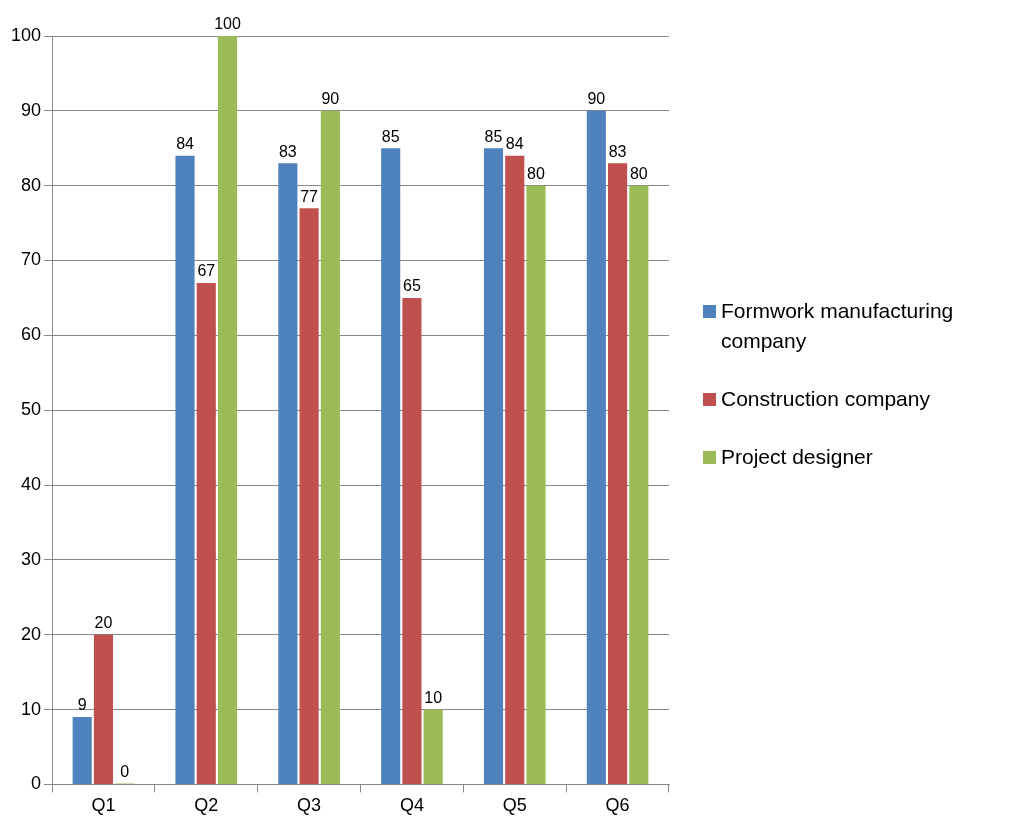  What do you see at coordinates (31, 184) in the screenshot?
I see `y-tick-label: 80` at bounding box center [31, 184].